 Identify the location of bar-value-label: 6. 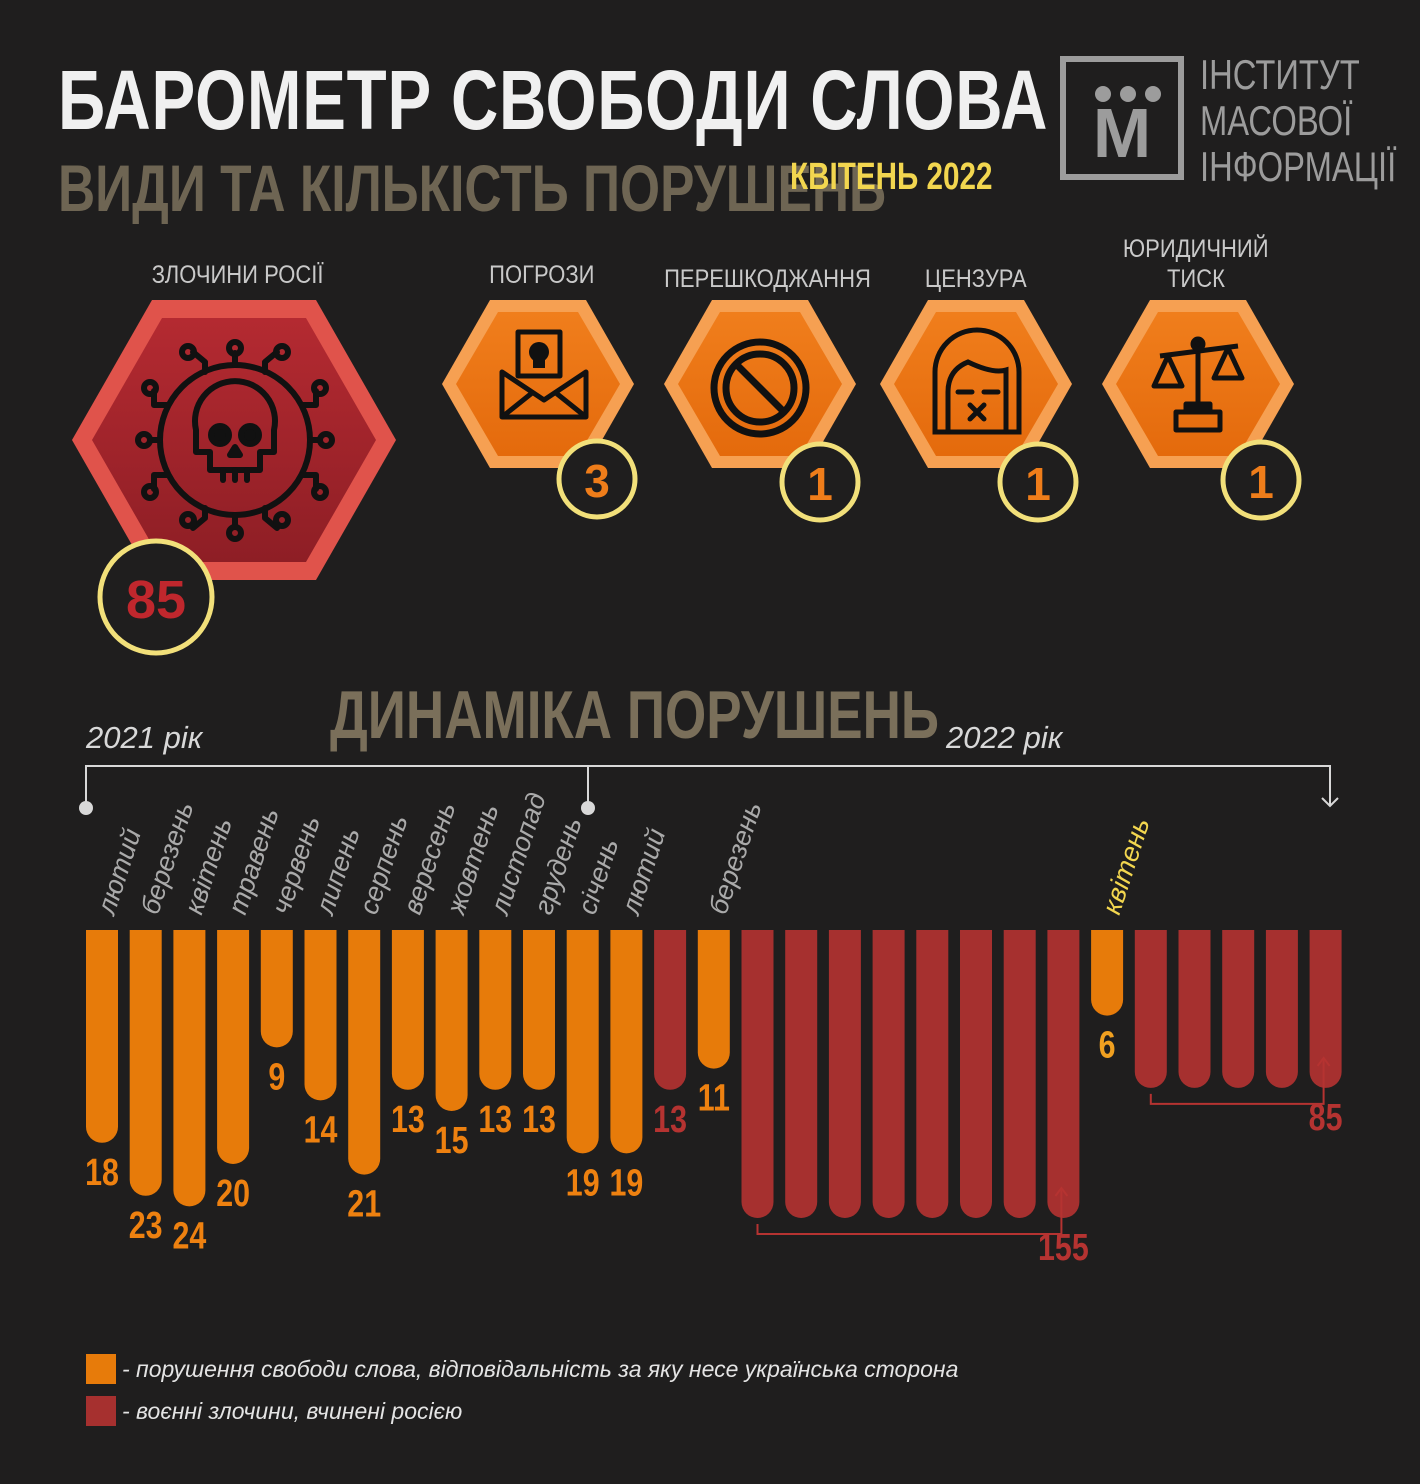
(1107, 1045).